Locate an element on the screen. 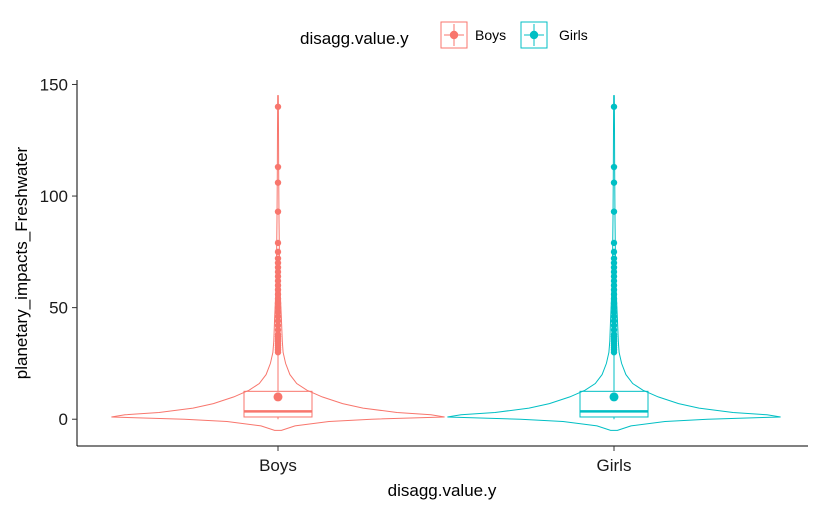 The width and height of the screenshot is (826, 510). y-tick-label: 150 is located at coordinates (54, 84).